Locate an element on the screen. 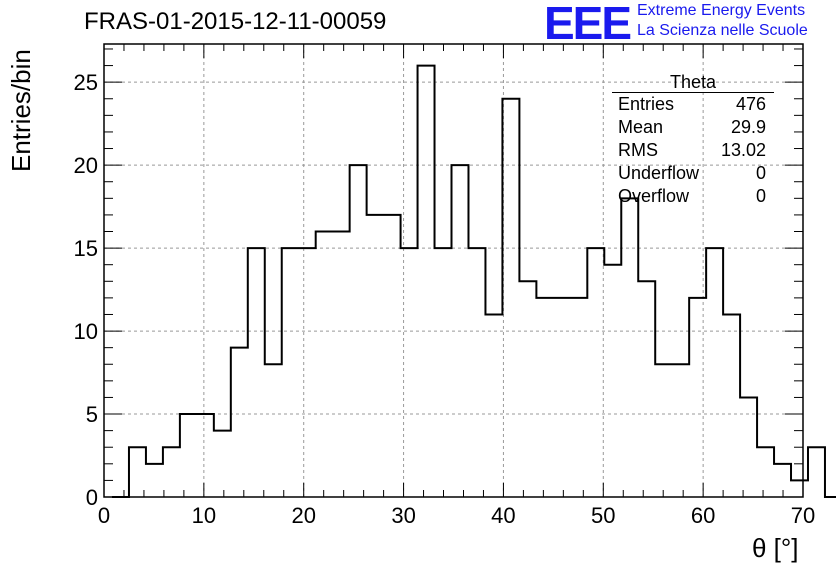 The width and height of the screenshot is (836, 572). x-tick-label: 70 is located at coordinates (803, 515).